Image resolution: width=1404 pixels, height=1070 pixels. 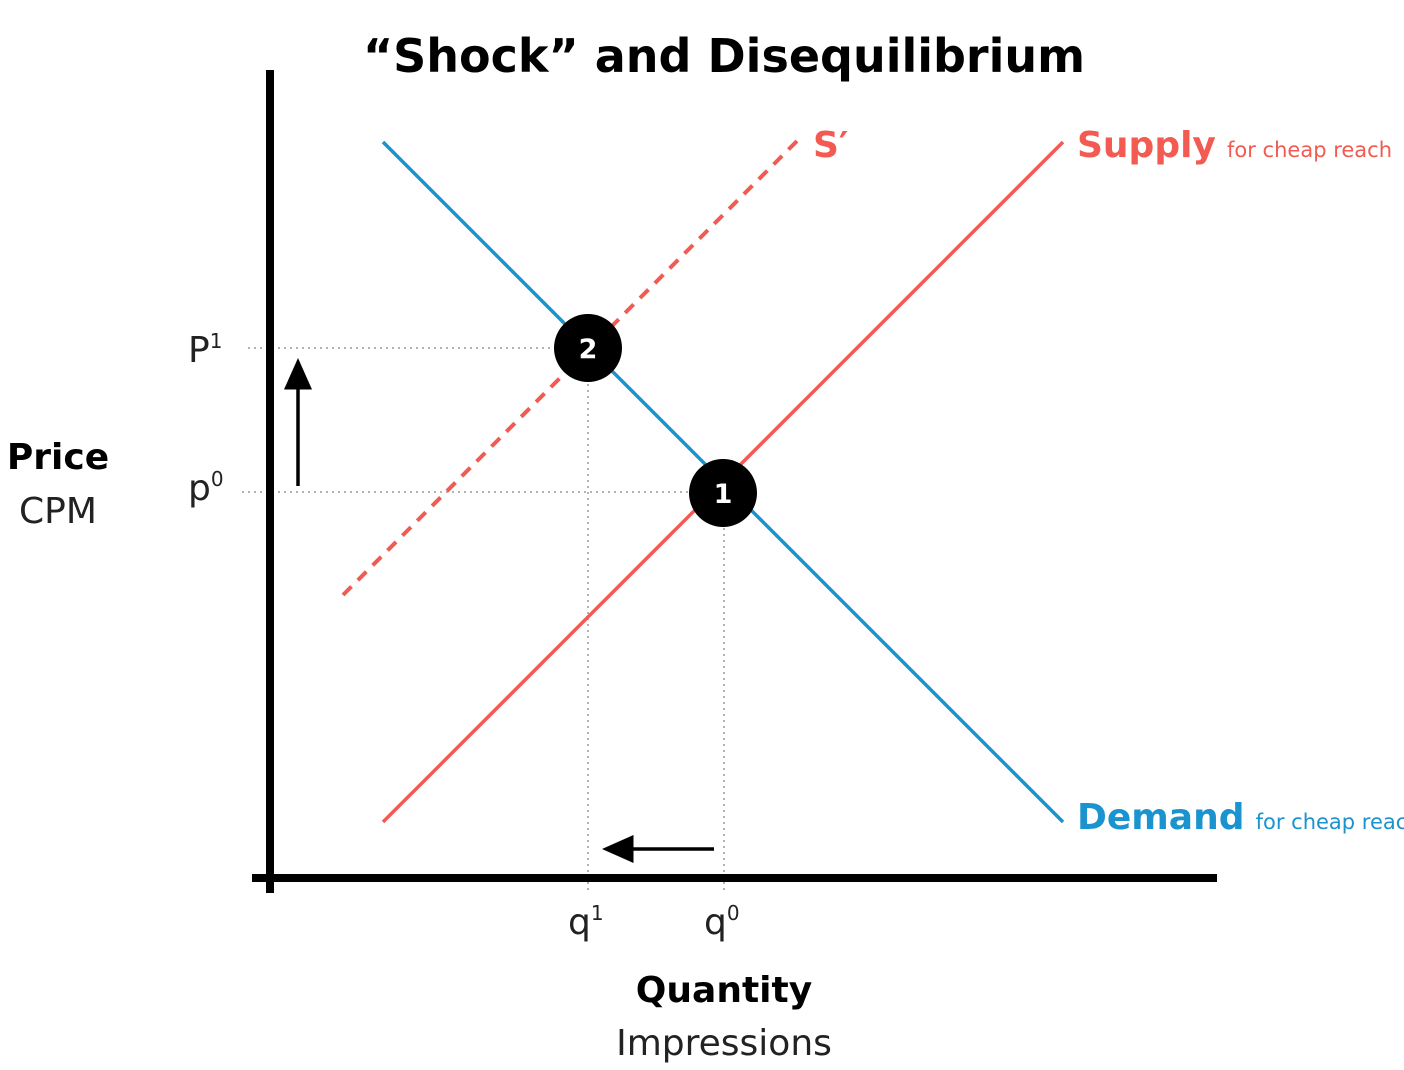 What do you see at coordinates (724, 56) in the screenshot?
I see `chart-title: “Shock” and Disequilibrium` at bounding box center [724, 56].